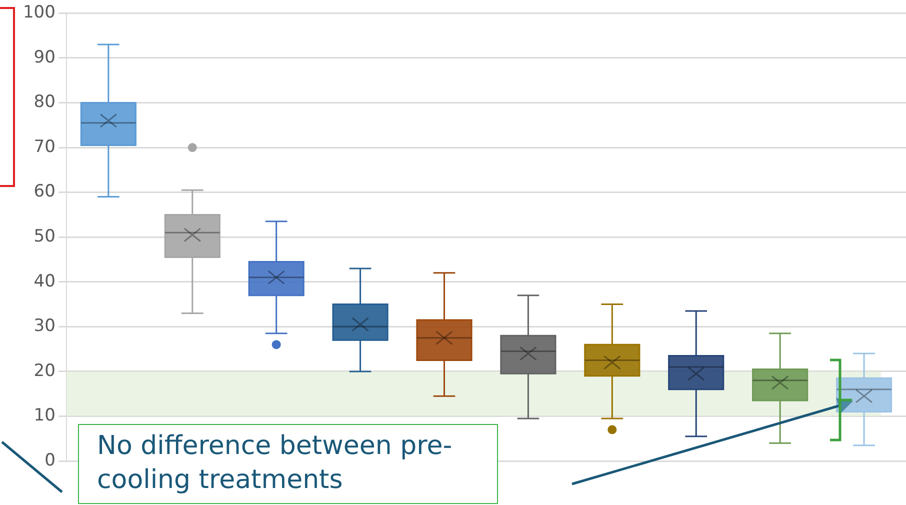 This screenshot has width=906, height=505. What do you see at coordinates (45, 236) in the screenshot?
I see `y-tick-label: 50` at bounding box center [45, 236].